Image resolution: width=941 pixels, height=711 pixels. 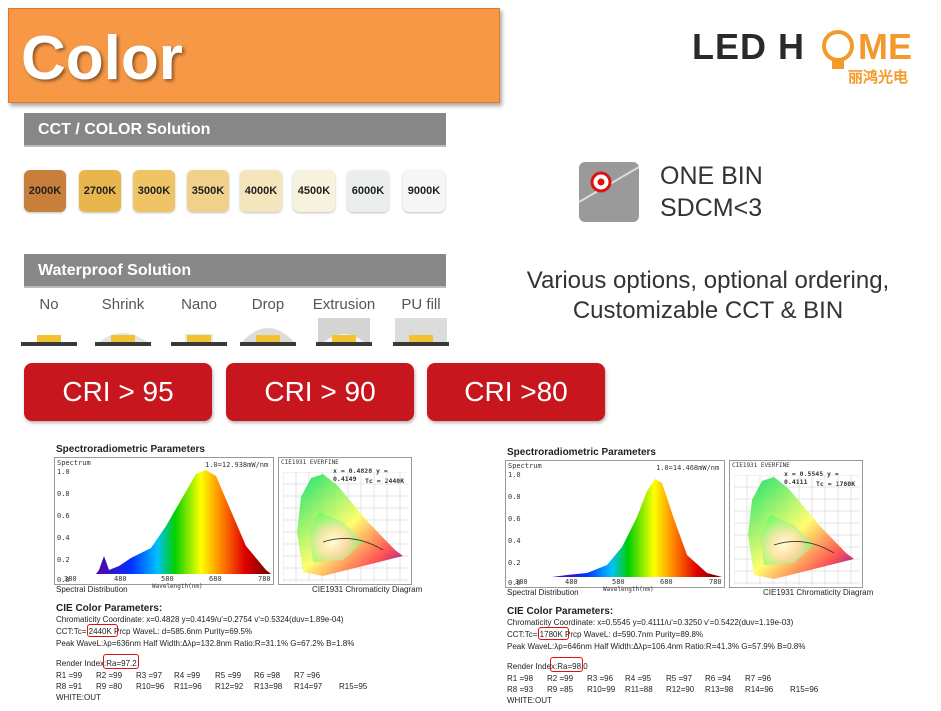 What do you see at coordinates (514, 475) in the screenshot?
I see `p2-ytick: 1.0` at bounding box center [514, 475].